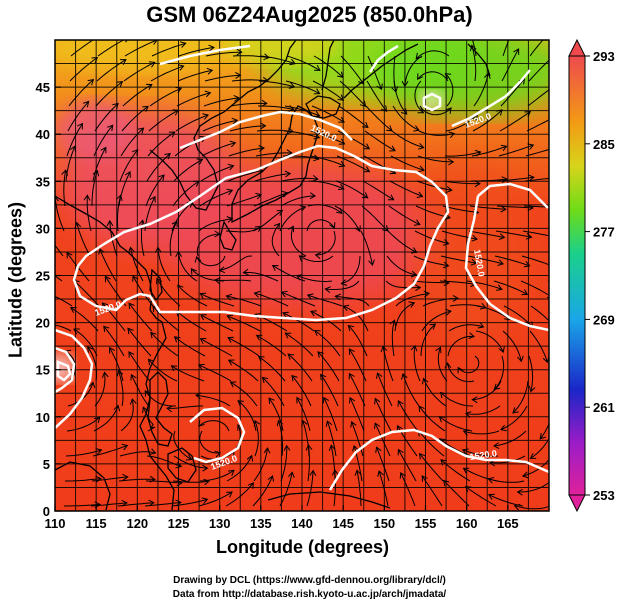 The width and height of the screenshot is (619, 605). Describe the element at coordinates (43, 417) in the screenshot. I see `y-tick-label: 10` at that location.